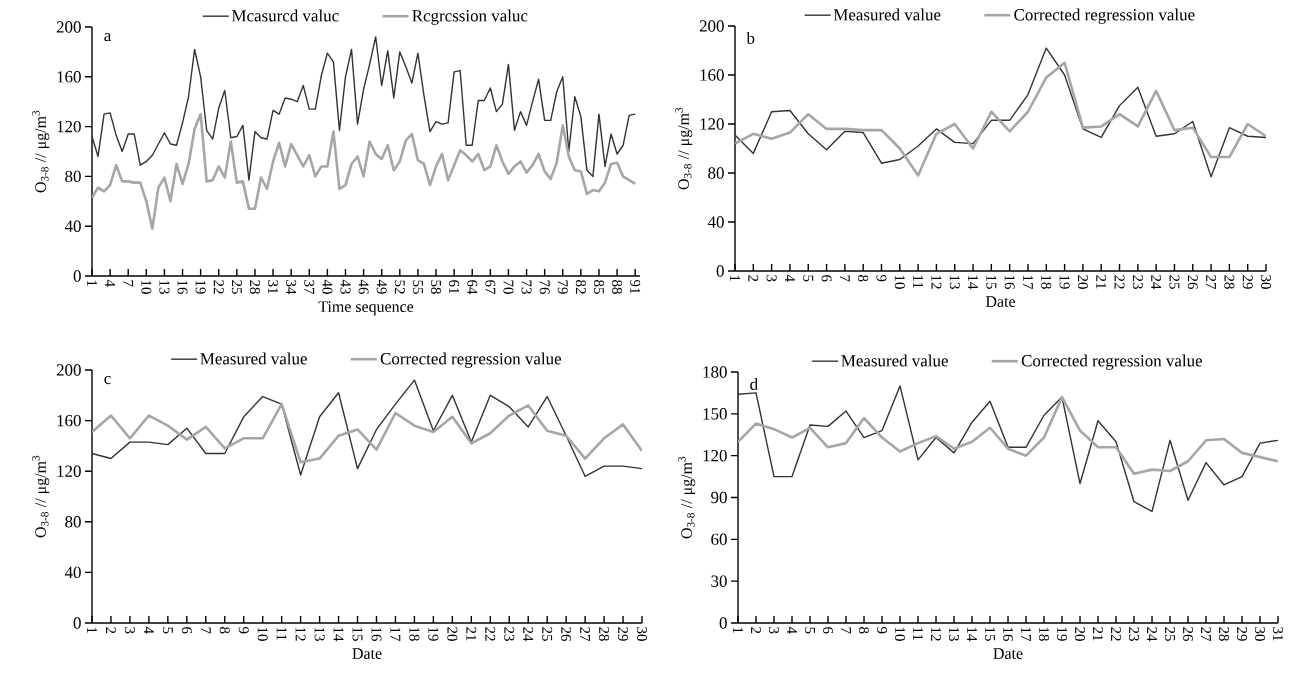 The image size is (1289, 691). Describe the element at coordinates (918, 634) in the screenshot. I see `x-tick-label: 11` at that location.